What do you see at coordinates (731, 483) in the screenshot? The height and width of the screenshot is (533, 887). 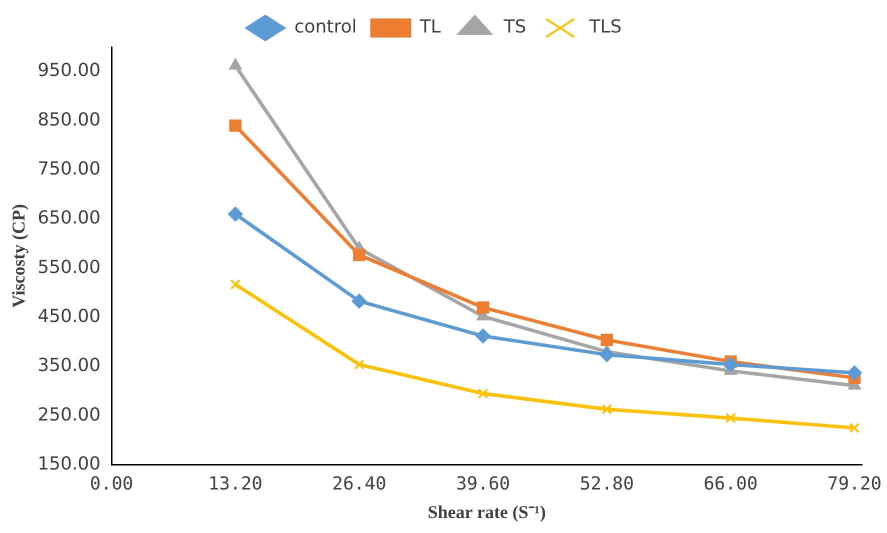 I see `x-tick-label: 66.00` at bounding box center [731, 483].